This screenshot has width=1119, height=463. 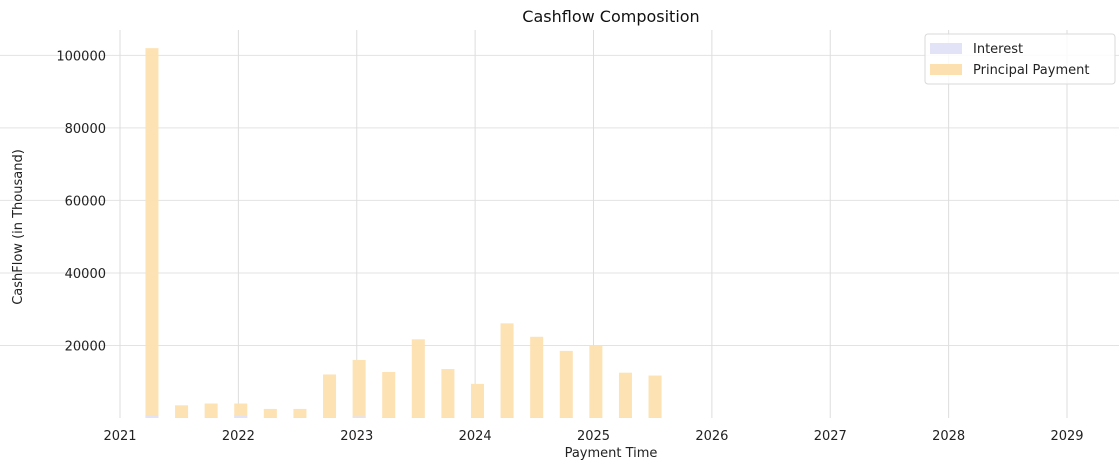 What do you see at coordinates (611, 453) in the screenshot?
I see `x-axis-title: Payment Time` at bounding box center [611, 453].